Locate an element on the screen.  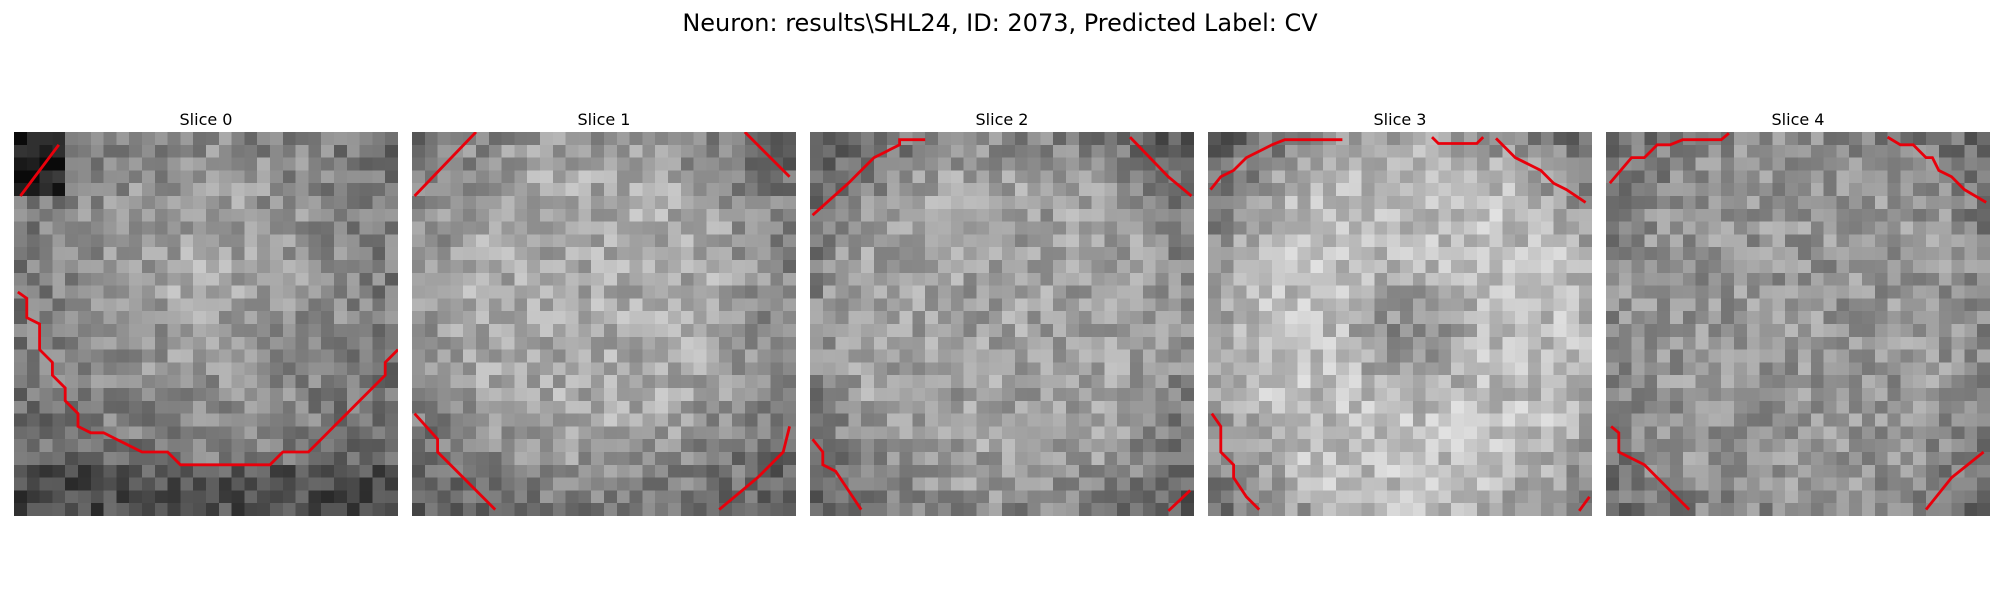
contour-line-1c is located at coordinates (455, 461).